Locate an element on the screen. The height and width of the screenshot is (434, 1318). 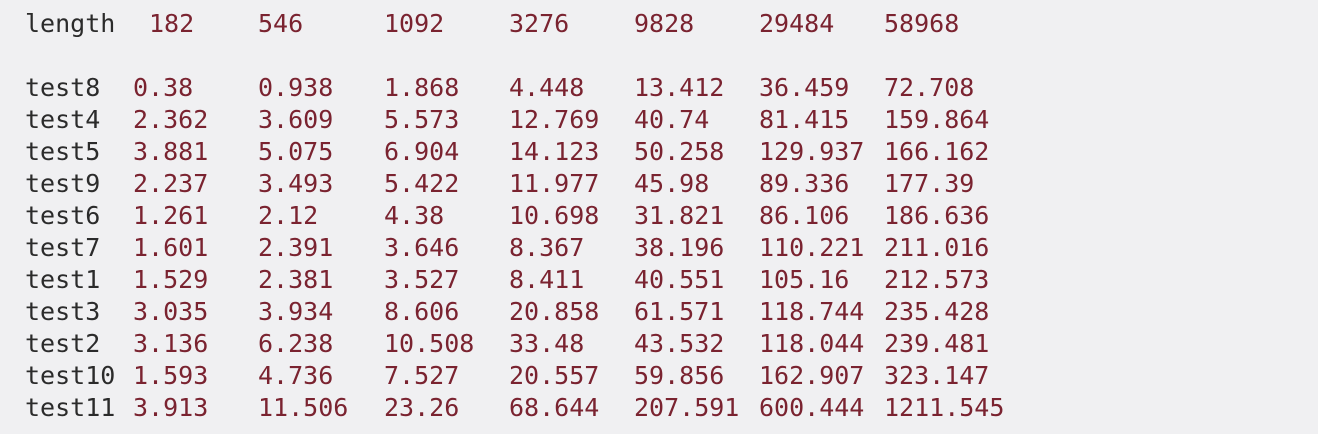
table-cell: 10.698 is located at coordinates (554, 215).